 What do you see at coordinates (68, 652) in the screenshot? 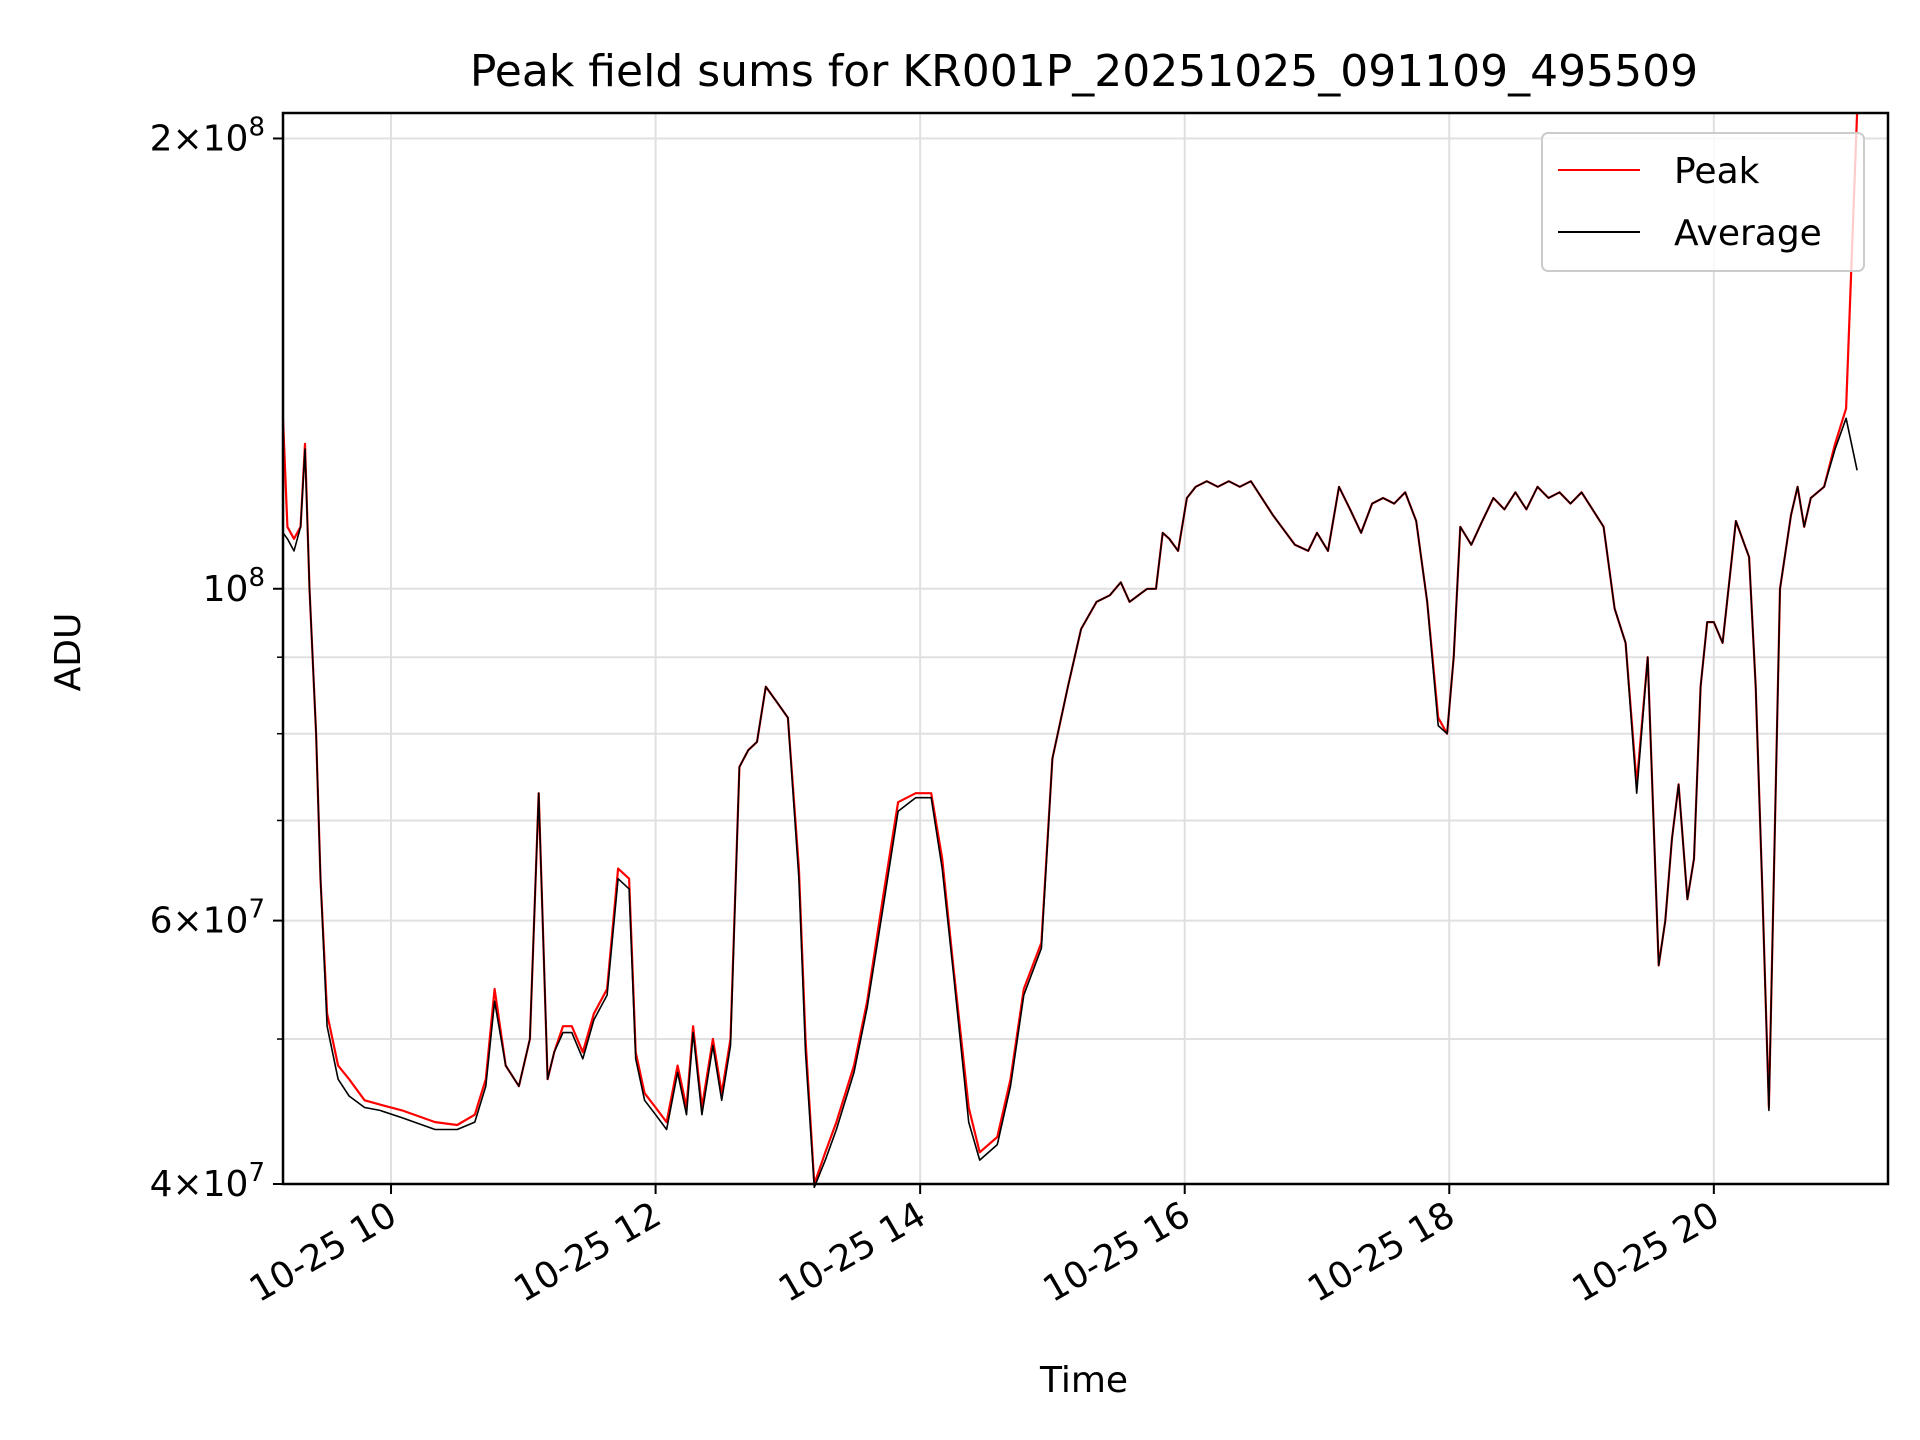
I see `y-axis-label: ADU` at bounding box center [68, 652].